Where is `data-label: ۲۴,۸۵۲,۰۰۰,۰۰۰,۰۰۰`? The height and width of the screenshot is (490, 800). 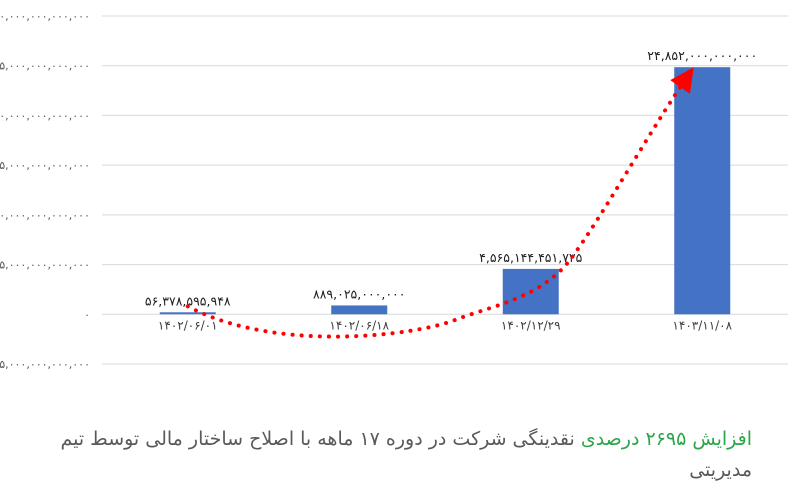
data-label: ۲۴,۸۵۲,۰۰۰,۰۰۰,۰۰۰ is located at coordinates (702, 55).